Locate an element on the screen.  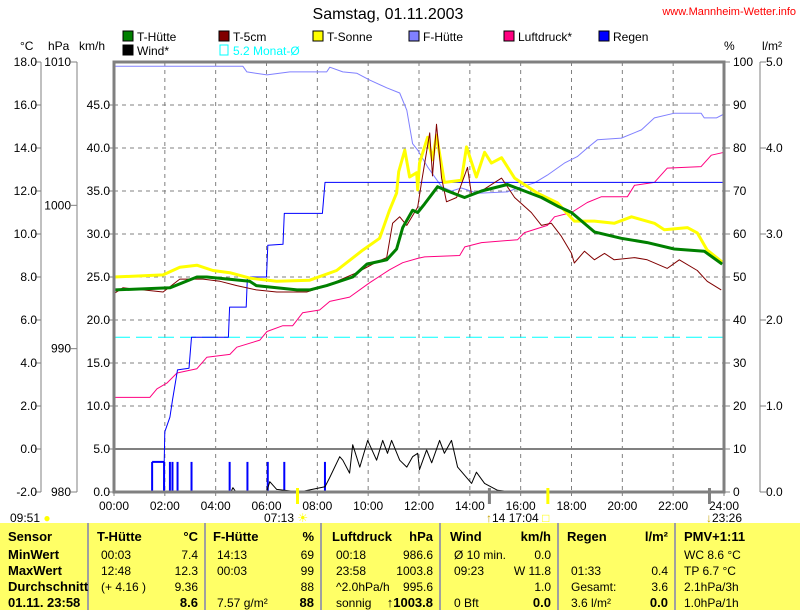
sensor-row-label: MaxWert is located at coordinates (35, 570).